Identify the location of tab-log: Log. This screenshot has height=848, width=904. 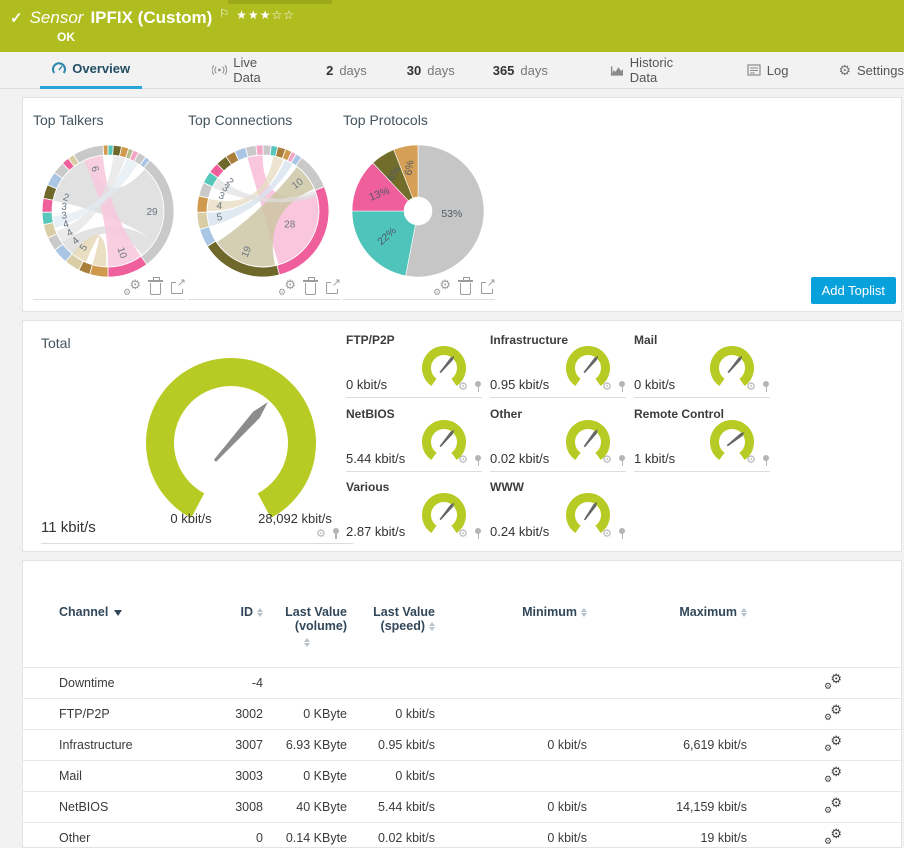
(767, 70).